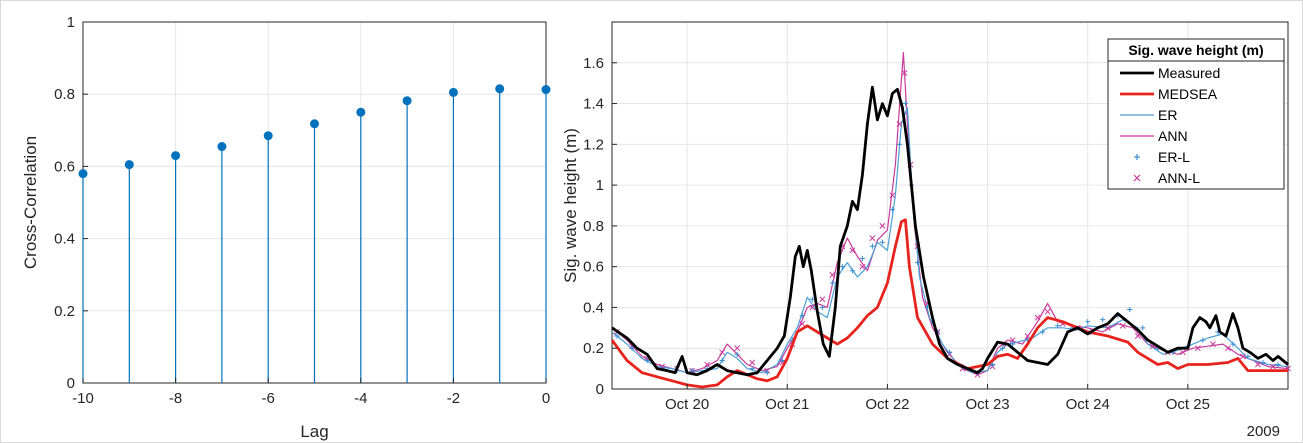 The image size is (1303, 443). What do you see at coordinates (1173, 136) in the screenshot?
I see `legend-label-ann: ANN` at bounding box center [1173, 136].